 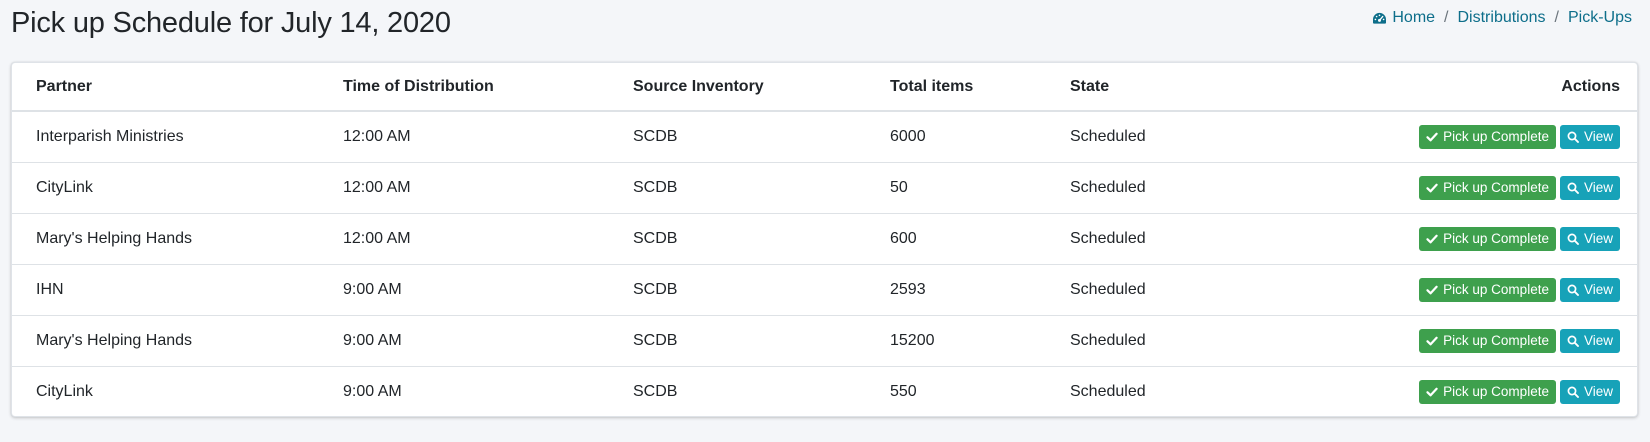 I want to click on breadcrumb-distributions-link: Distributions, so click(x=1501, y=17).